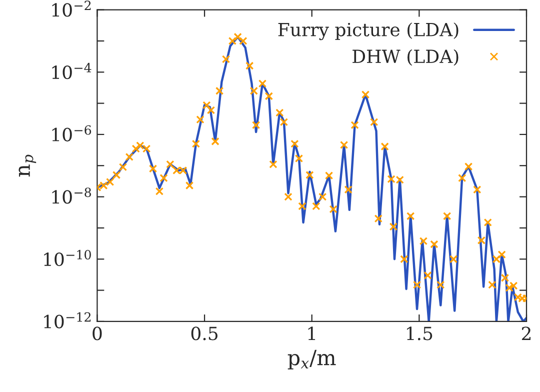 Image resolution: width=540 pixels, height=392 pixels. What do you see at coordinates (97, 333) in the screenshot?
I see `x-tick-label: 0` at bounding box center [97, 333].